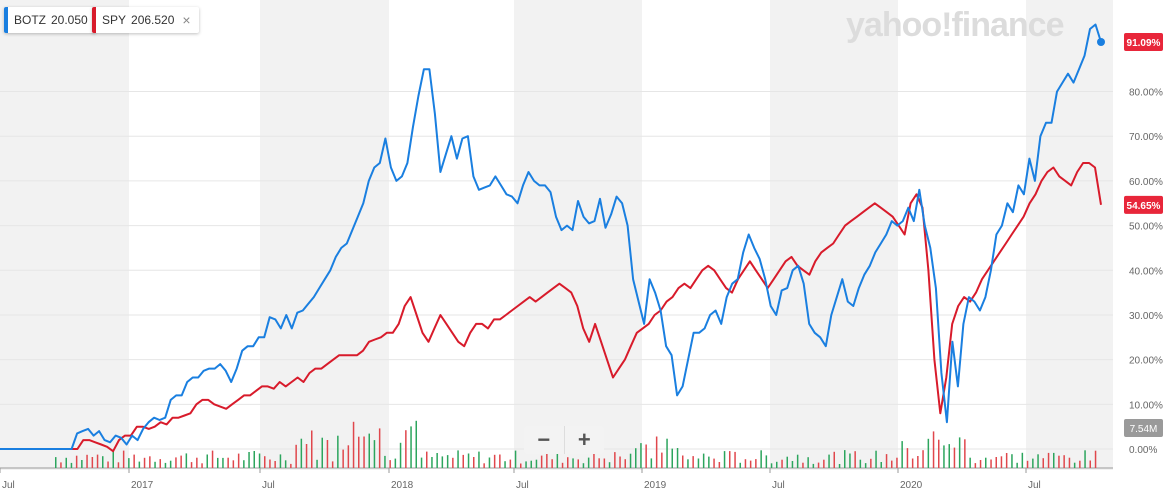 This screenshot has height=498, width=1167. What do you see at coordinates (402, 485) in the screenshot?
I see `x-tick-label: 2018` at bounding box center [402, 485].